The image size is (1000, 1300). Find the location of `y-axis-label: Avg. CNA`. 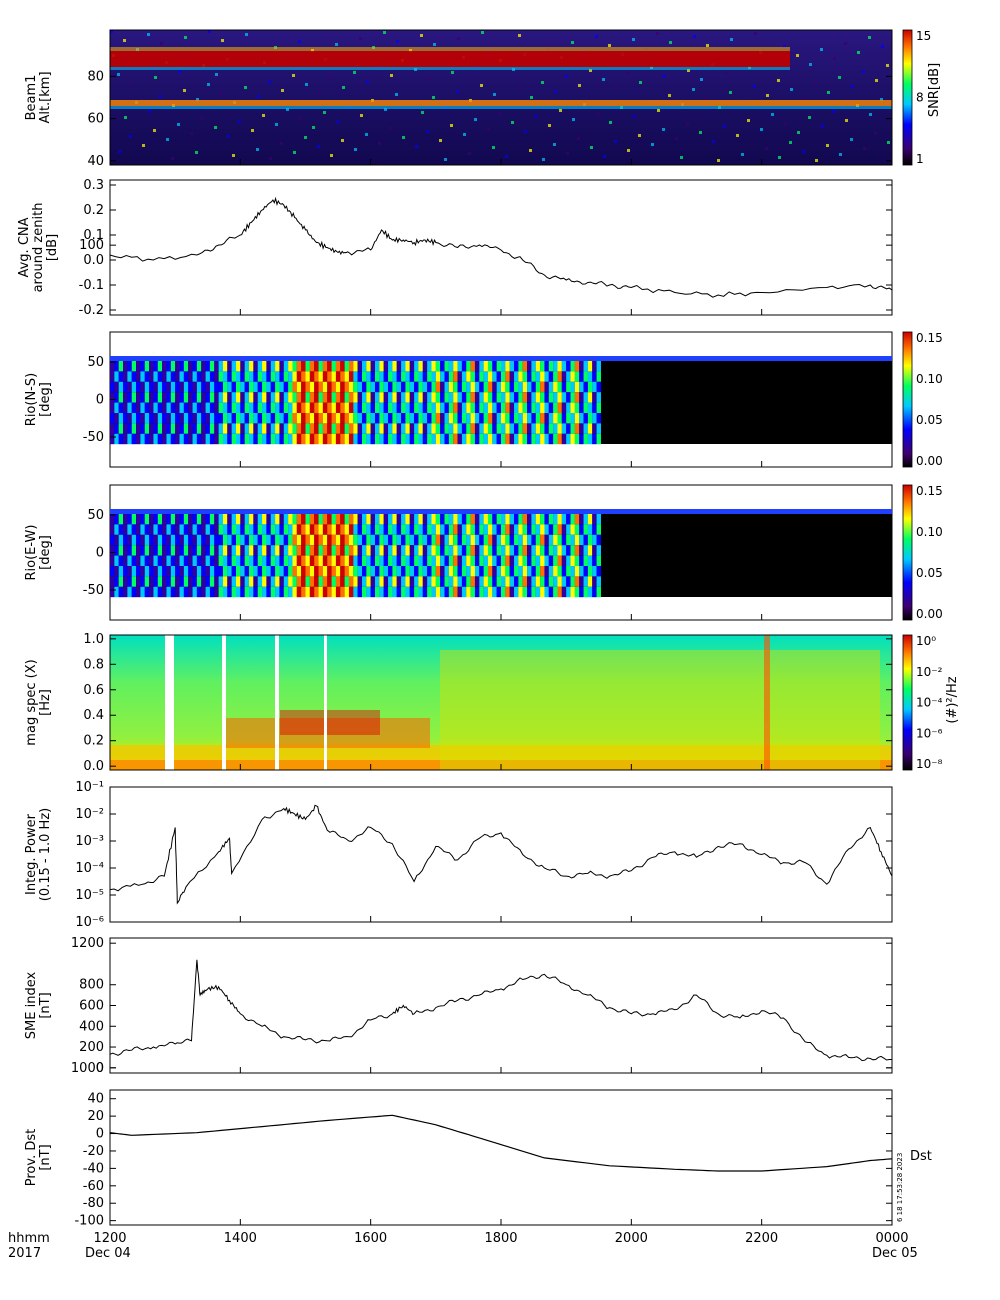

y-axis-label: Avg. CNA is located at coordinates (24, 247).